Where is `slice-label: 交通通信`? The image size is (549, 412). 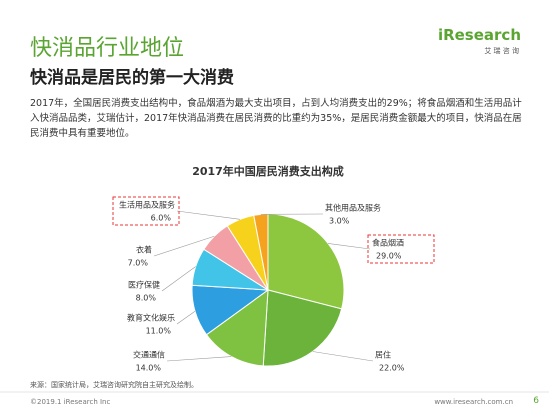
slice-label: 交通通信 is located at coordinates (149, 355).